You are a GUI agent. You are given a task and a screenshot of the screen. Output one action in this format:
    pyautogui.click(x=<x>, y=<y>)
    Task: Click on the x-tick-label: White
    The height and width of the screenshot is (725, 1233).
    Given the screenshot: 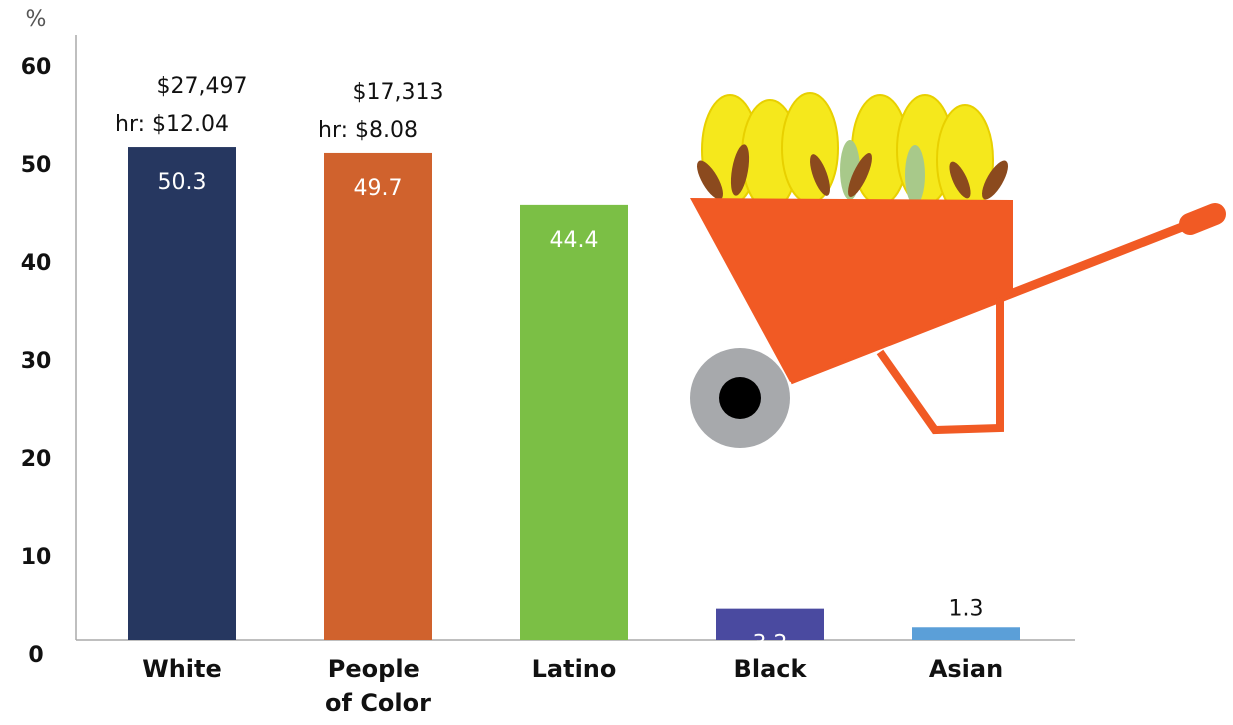 What is the action you would take?
    pyautogui.click(x=182, y=669)
    